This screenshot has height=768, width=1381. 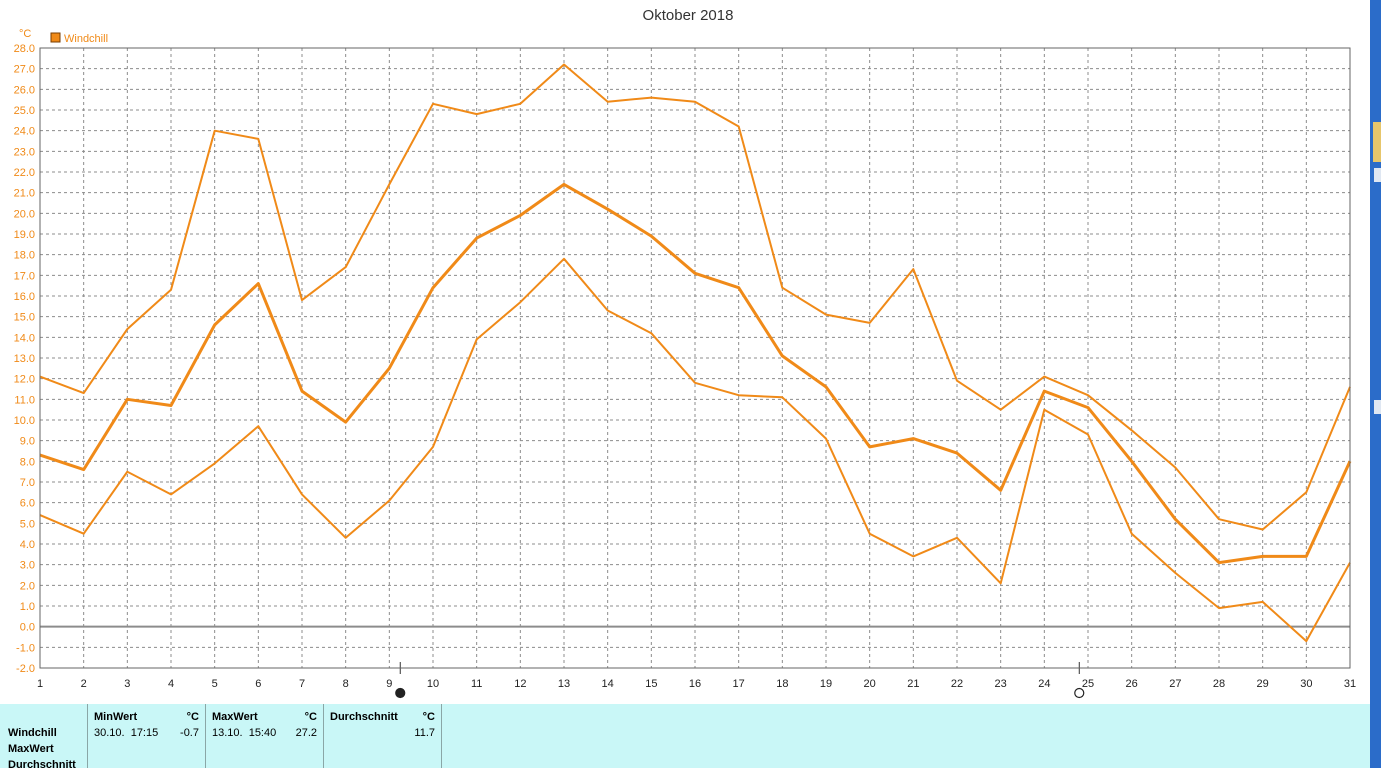 I want to click on x-tick-label: 15, so click(x=651, y=684).